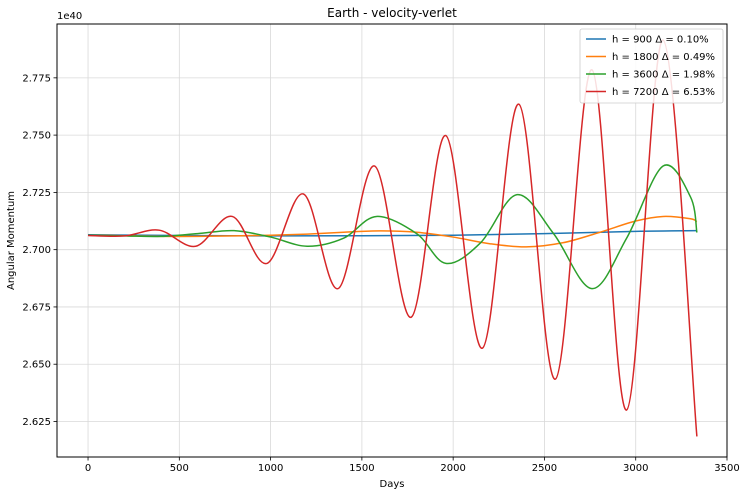  Describe the element at coordinates (11, 240) in the screenshot. I see `y-axis-label: Angular Momentum` at that location.